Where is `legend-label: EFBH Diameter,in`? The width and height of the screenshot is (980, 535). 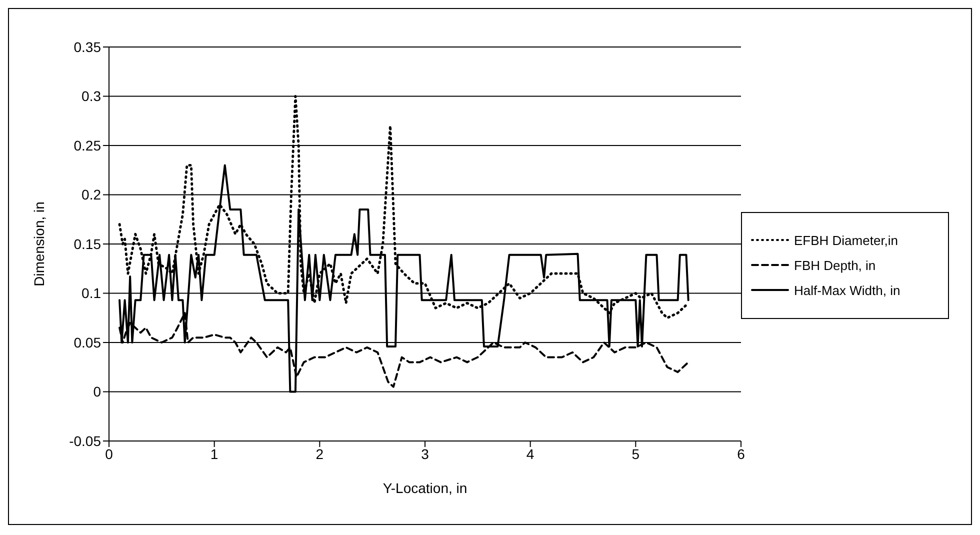 legend-label: EFBH Diameter,in is located at coordinates (847, 240).